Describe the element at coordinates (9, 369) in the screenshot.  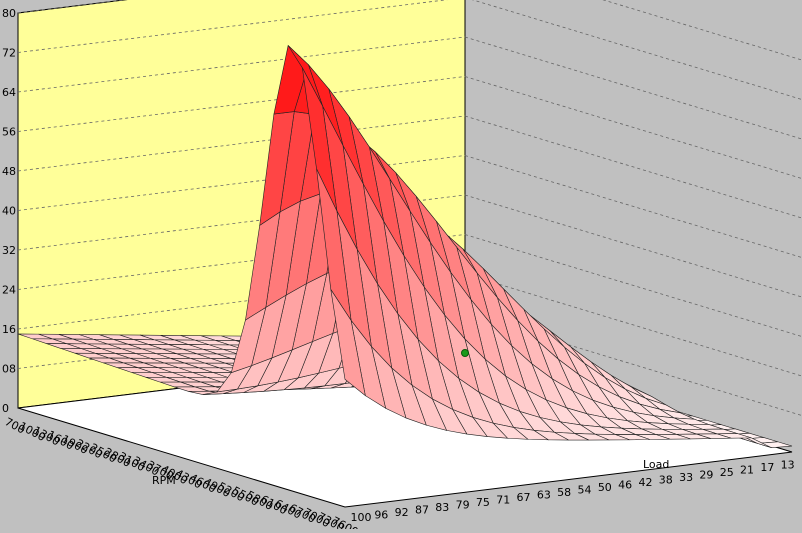
I see `z-tick-label: 08` at that location.